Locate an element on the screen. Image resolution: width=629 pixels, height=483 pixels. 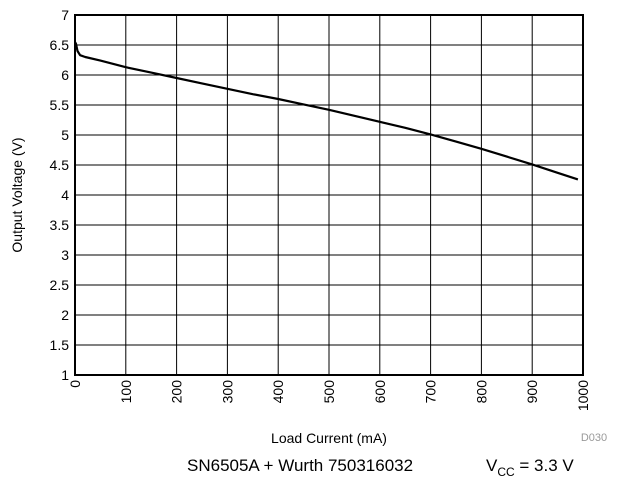
device-caption: SN6505A + Wurth 750316032 is located at coordinates (300, 465).